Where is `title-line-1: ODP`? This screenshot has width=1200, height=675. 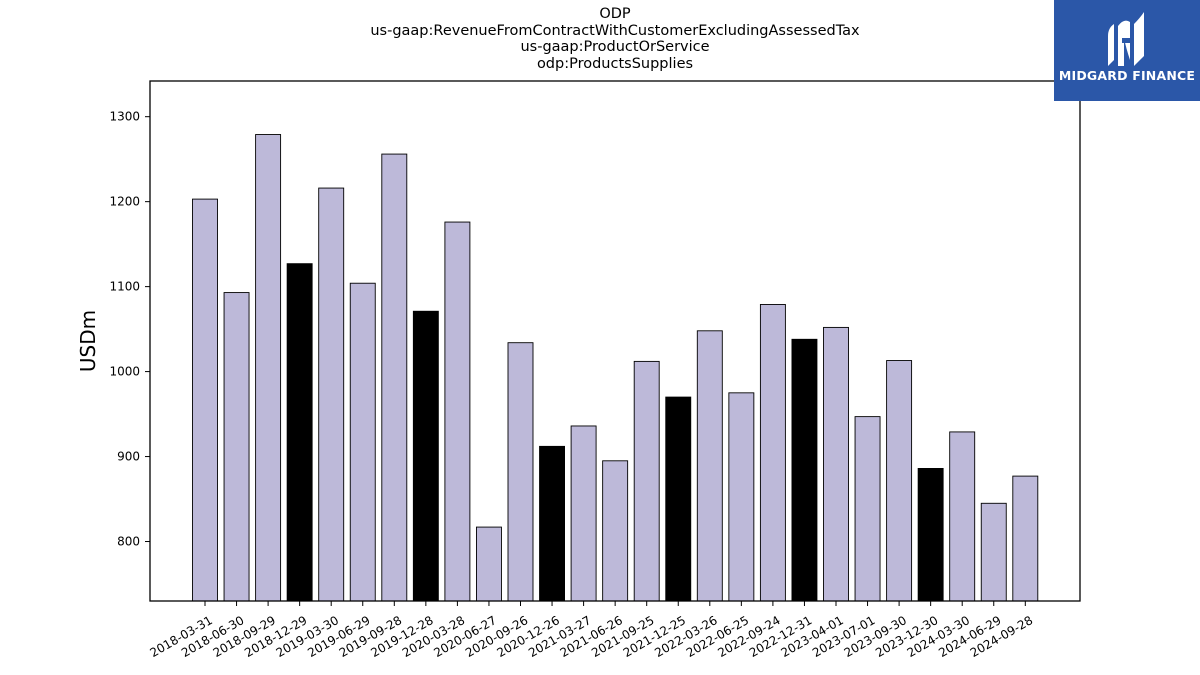 title-line-1: ODP is located at coordinates (615, 14).